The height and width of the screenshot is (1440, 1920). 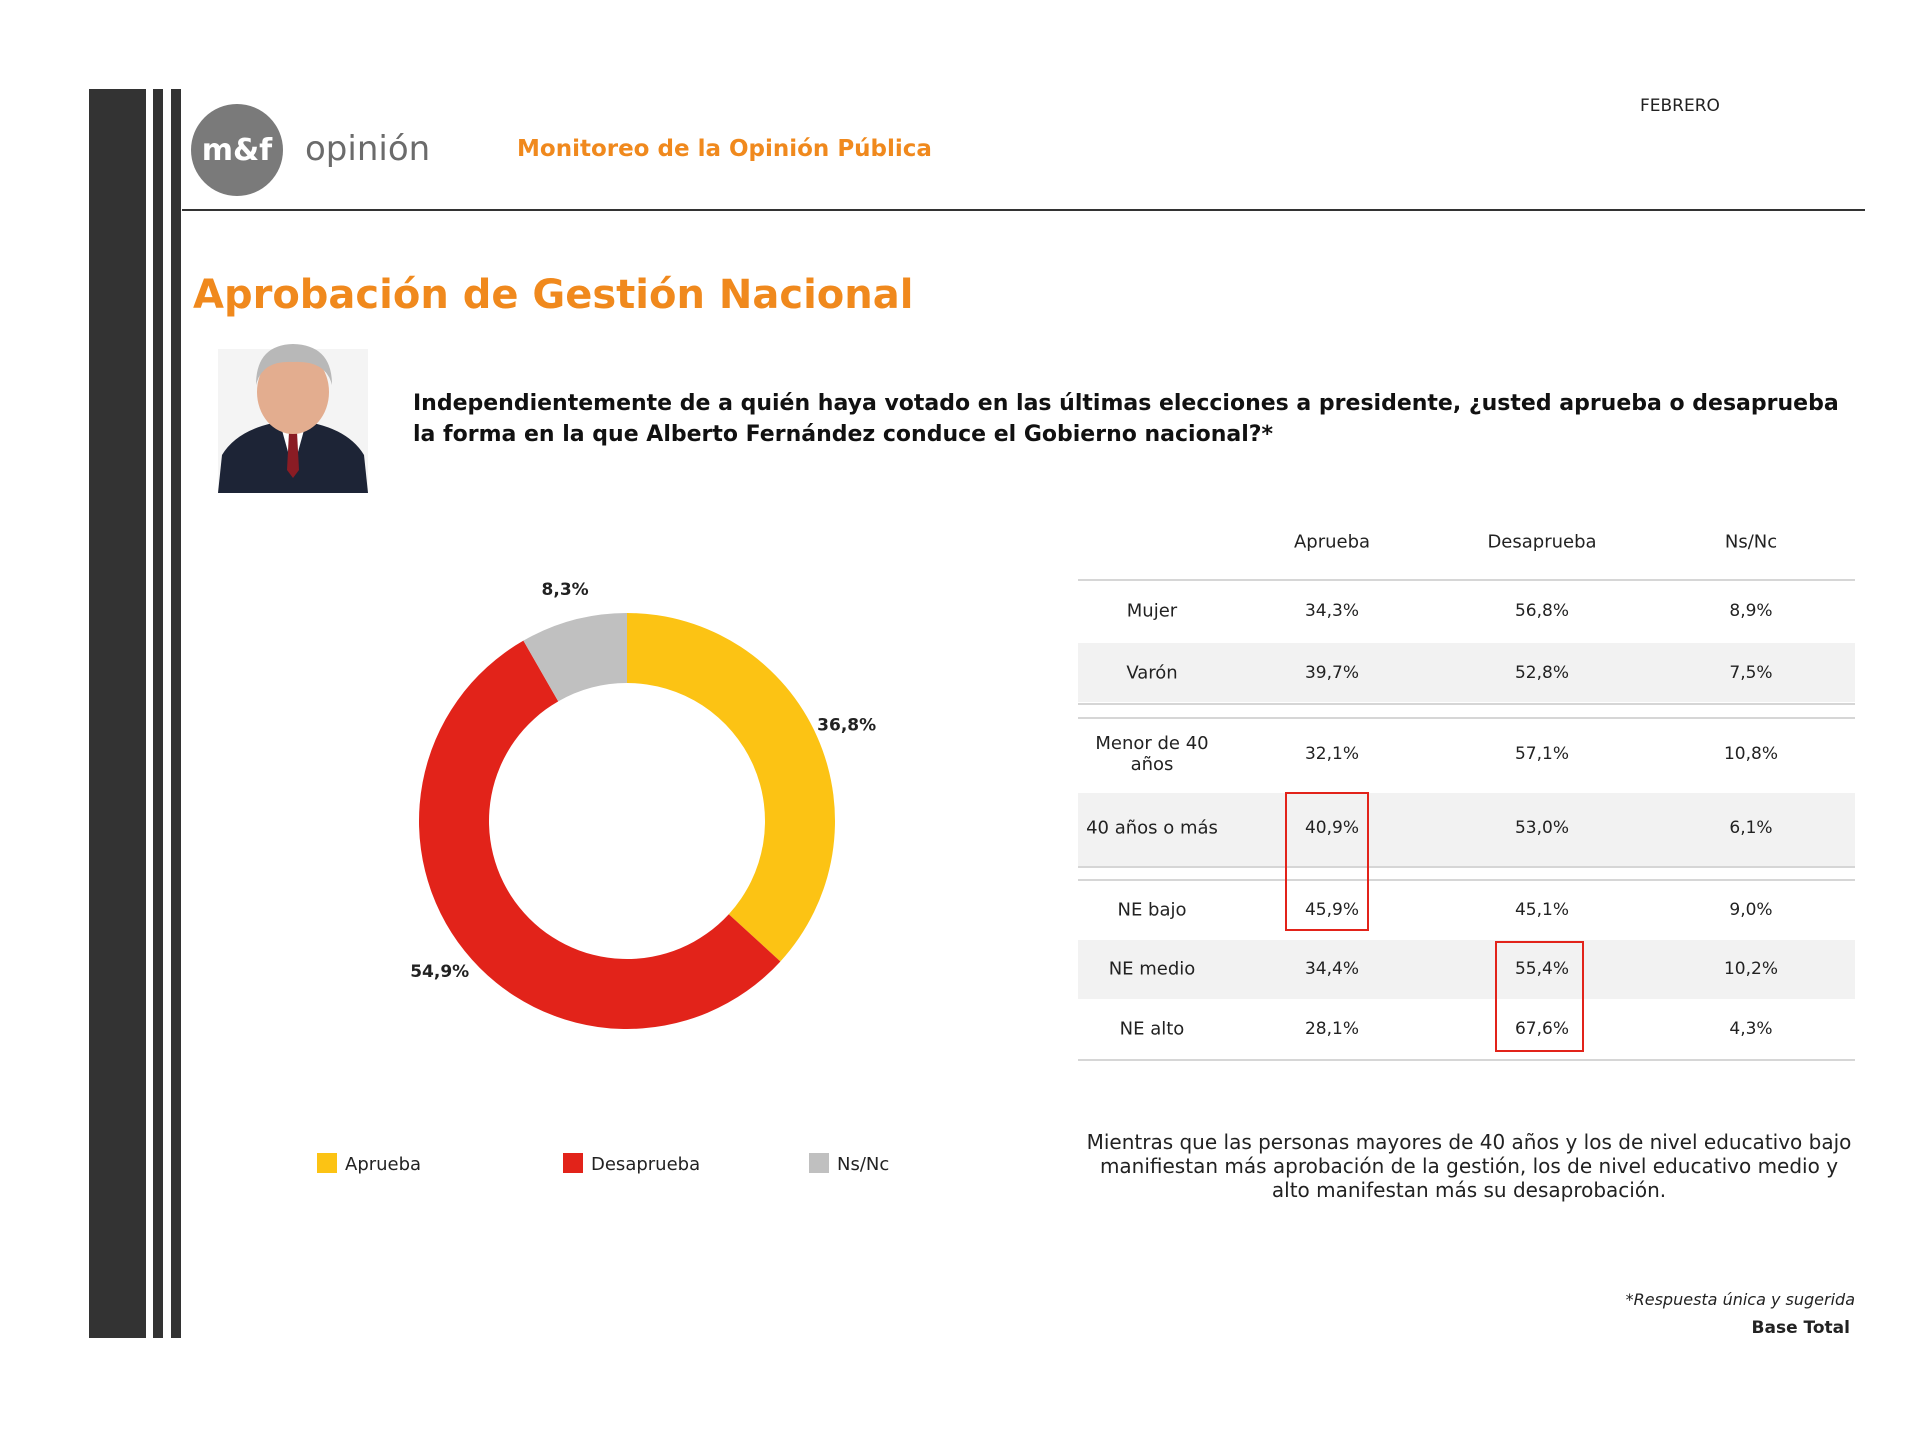 What do you see at coordinates (1152, 754) in the screenshot?
I see `row-label: Menor de 40 años` at bounding box center [1152, 754].